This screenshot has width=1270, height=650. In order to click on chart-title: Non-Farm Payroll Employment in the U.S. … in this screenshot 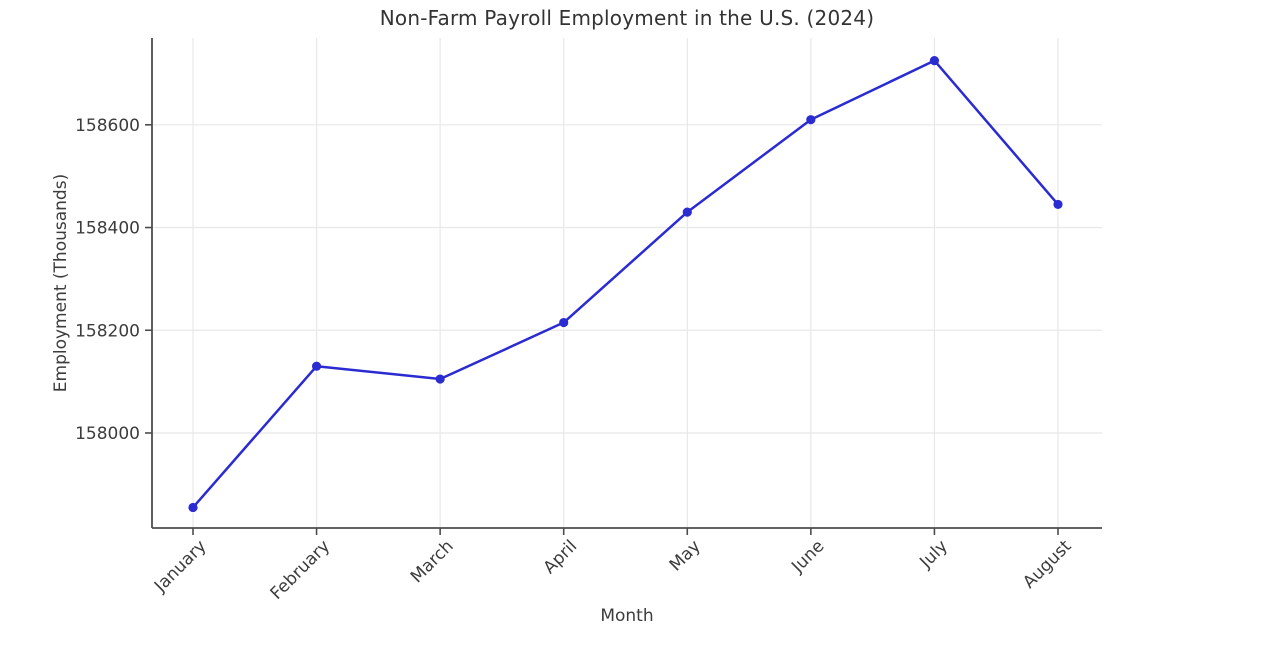, I will do `click(627, 18)`.